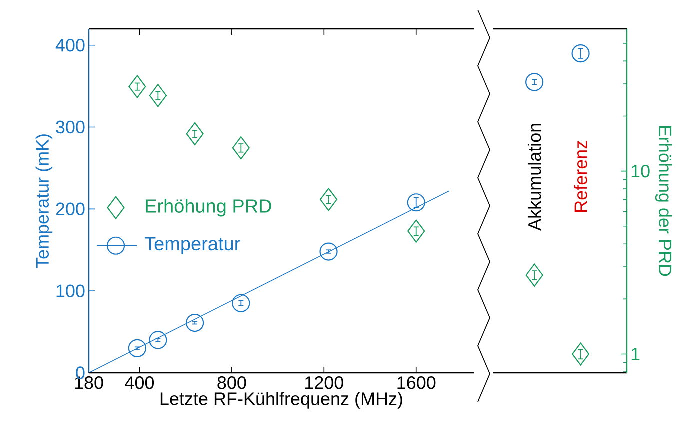 The image size is (689, 430). Describe the element at coordinates (663, 201) in the screenshot. I see `y2-axis-title: Erhöhung der PRD` at that location.